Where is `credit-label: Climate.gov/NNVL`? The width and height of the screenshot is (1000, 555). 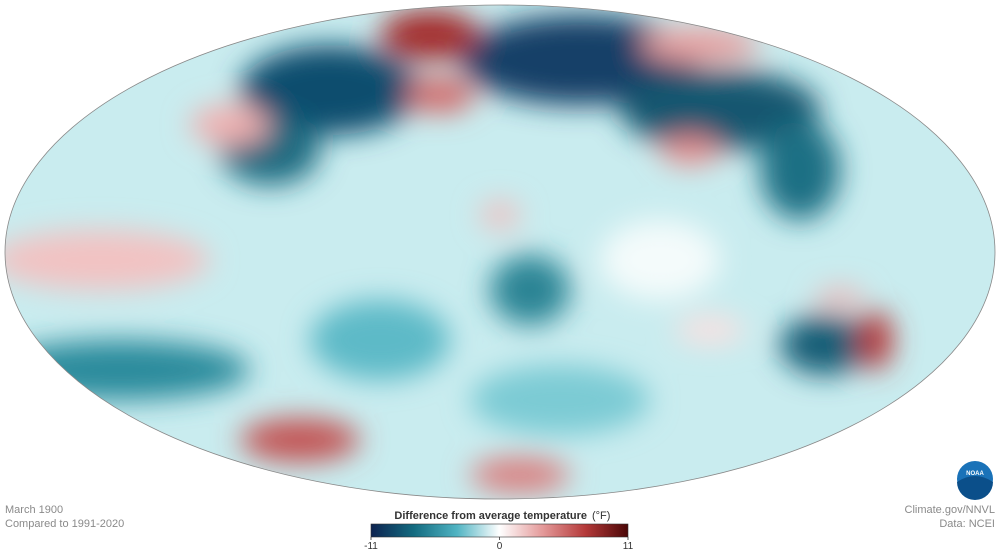 credit-label: Climate.gov/NNVL is located at coordinates (950, 510).